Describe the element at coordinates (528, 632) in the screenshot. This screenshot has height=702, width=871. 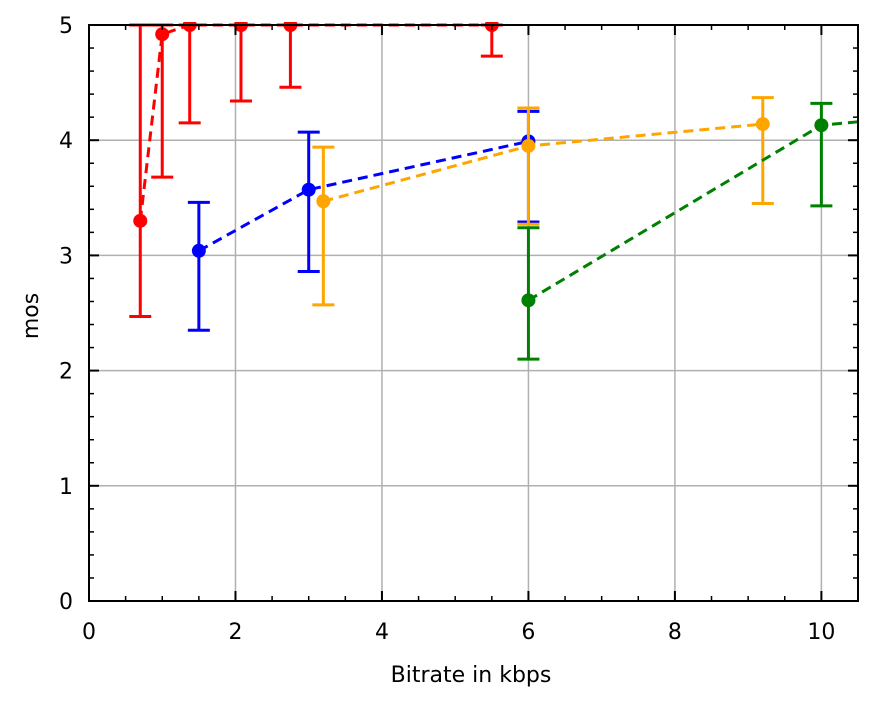
I see `x-tick-label: 6` at that location.